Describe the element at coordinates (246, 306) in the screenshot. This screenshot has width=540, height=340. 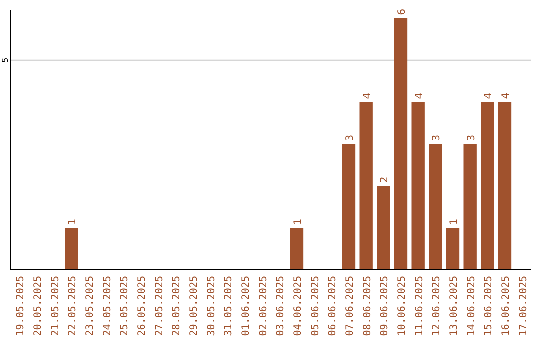
I see `x-tick-label: 01.06.2025` at that location.